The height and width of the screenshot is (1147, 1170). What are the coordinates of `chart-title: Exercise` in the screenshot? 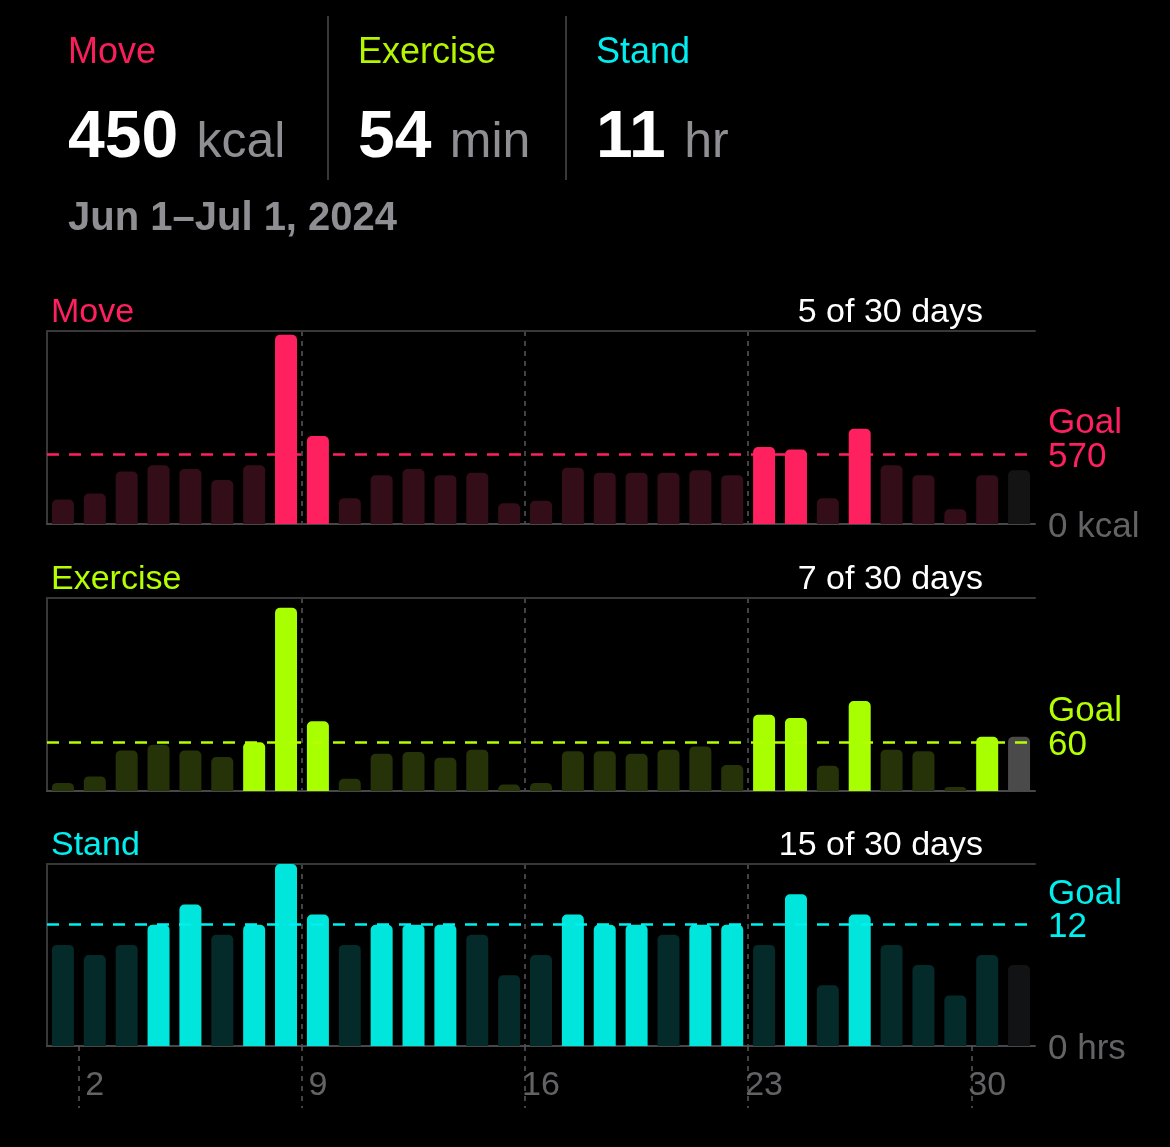 It's located at (116, 577).